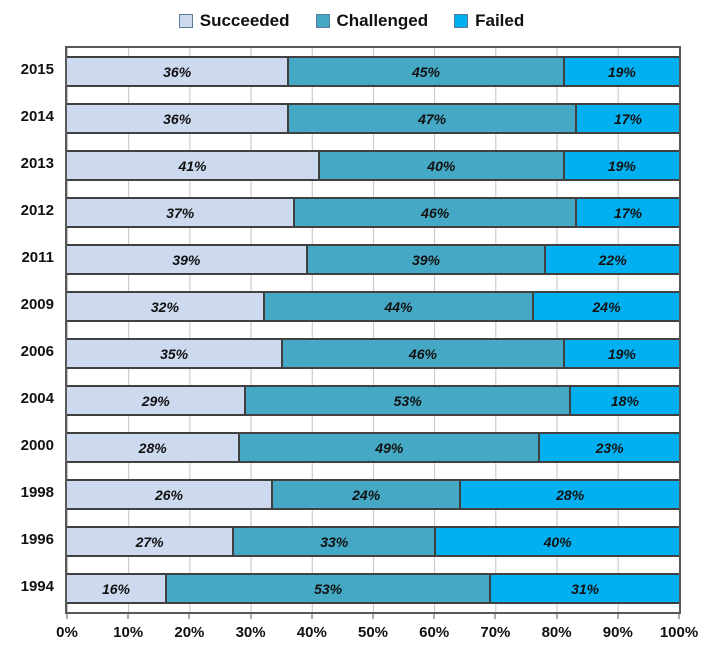  I want to click on bar-segment-challenged: 40%, so click(440, 165).